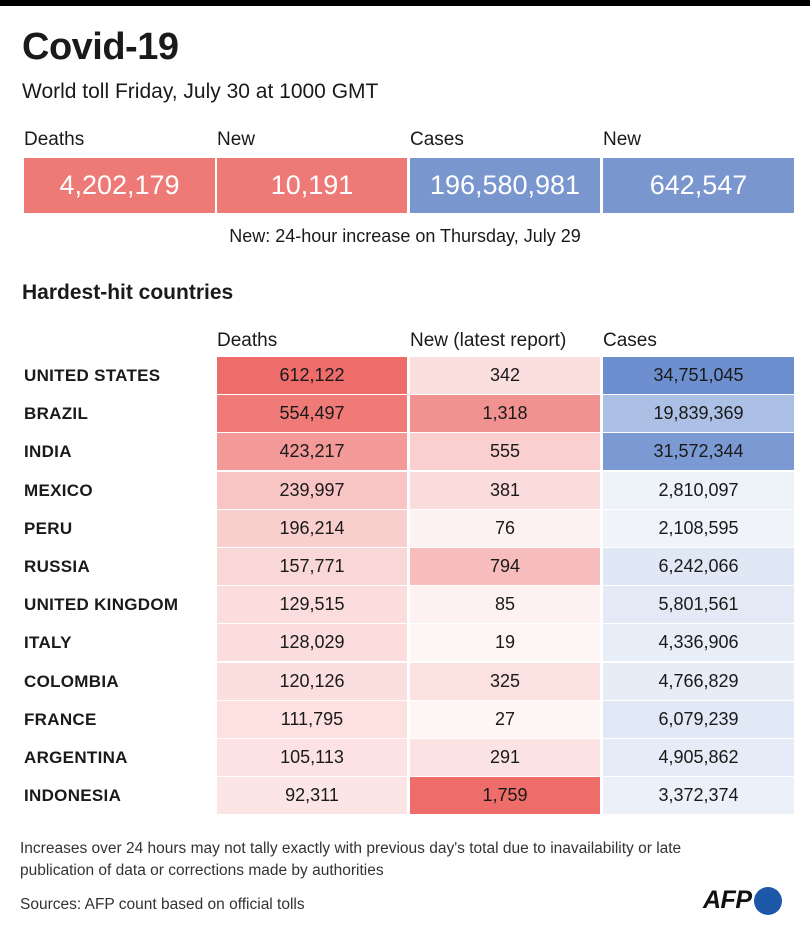 The width and height of the screenshot is (810, 937). Describe the element at coordinates (312, 452) in the screenshot. I see `deaths-cell: 423,217` at that location.